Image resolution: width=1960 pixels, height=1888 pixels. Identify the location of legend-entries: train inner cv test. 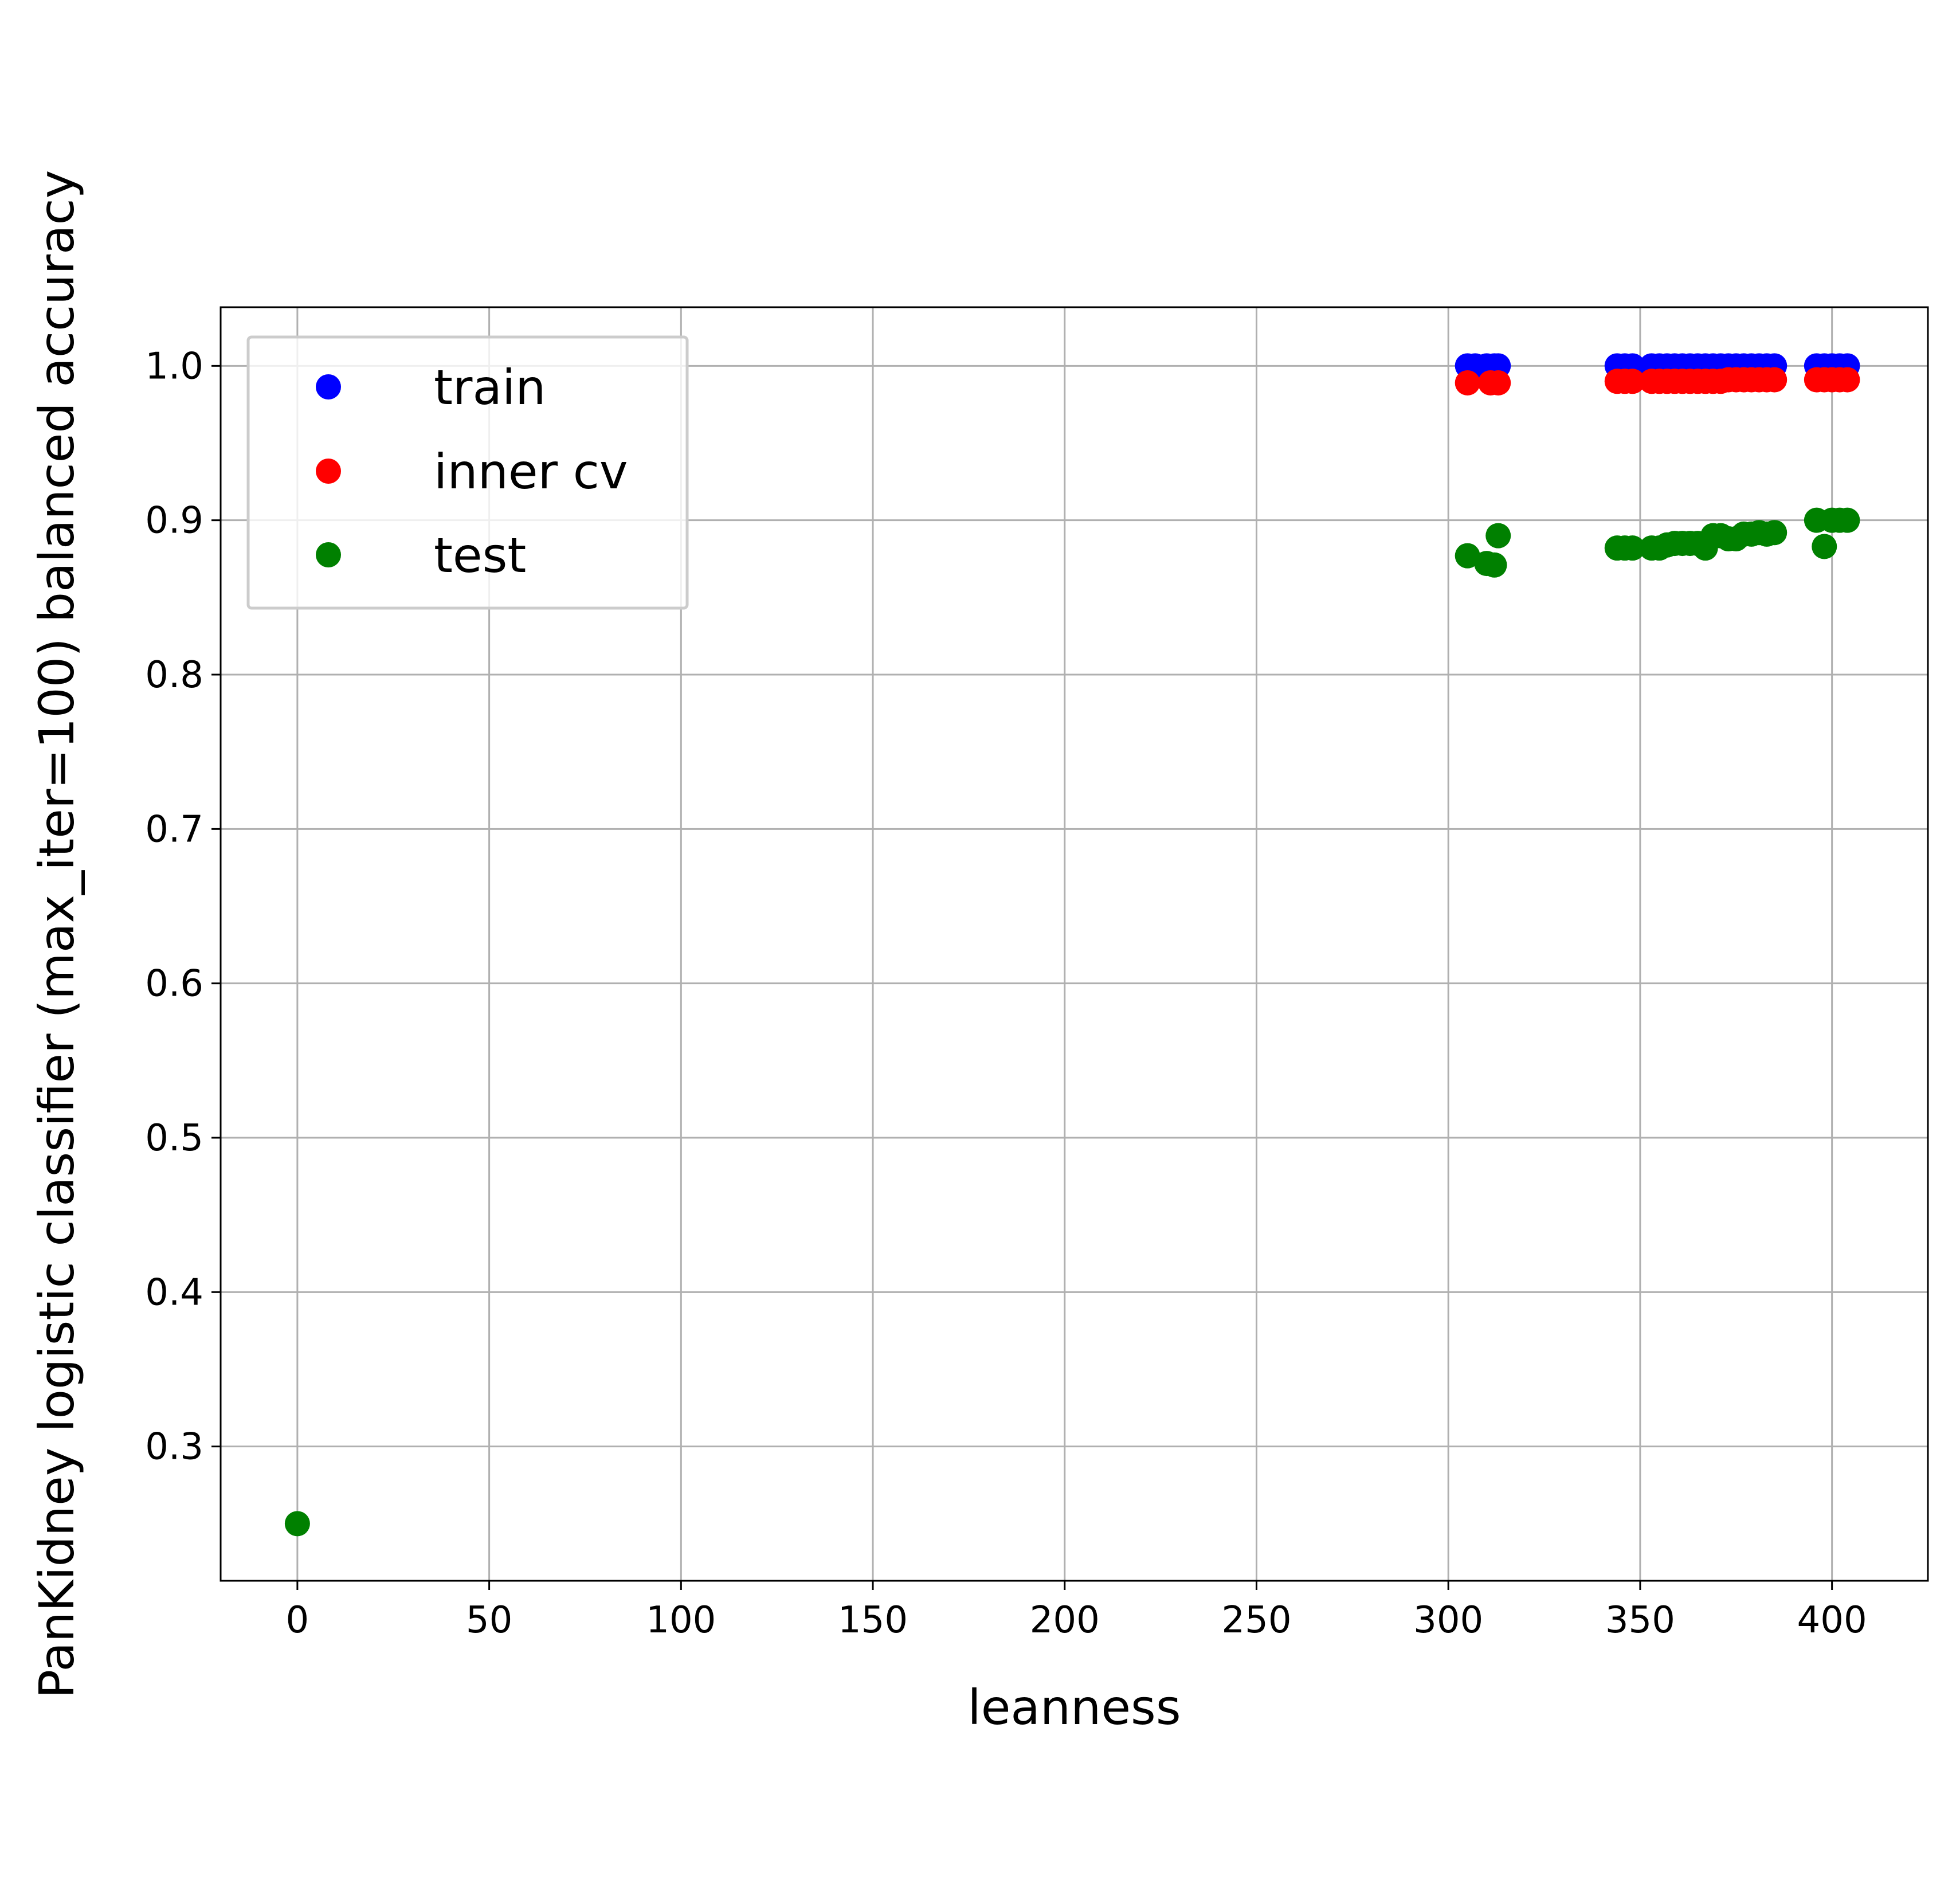
(472, 471).